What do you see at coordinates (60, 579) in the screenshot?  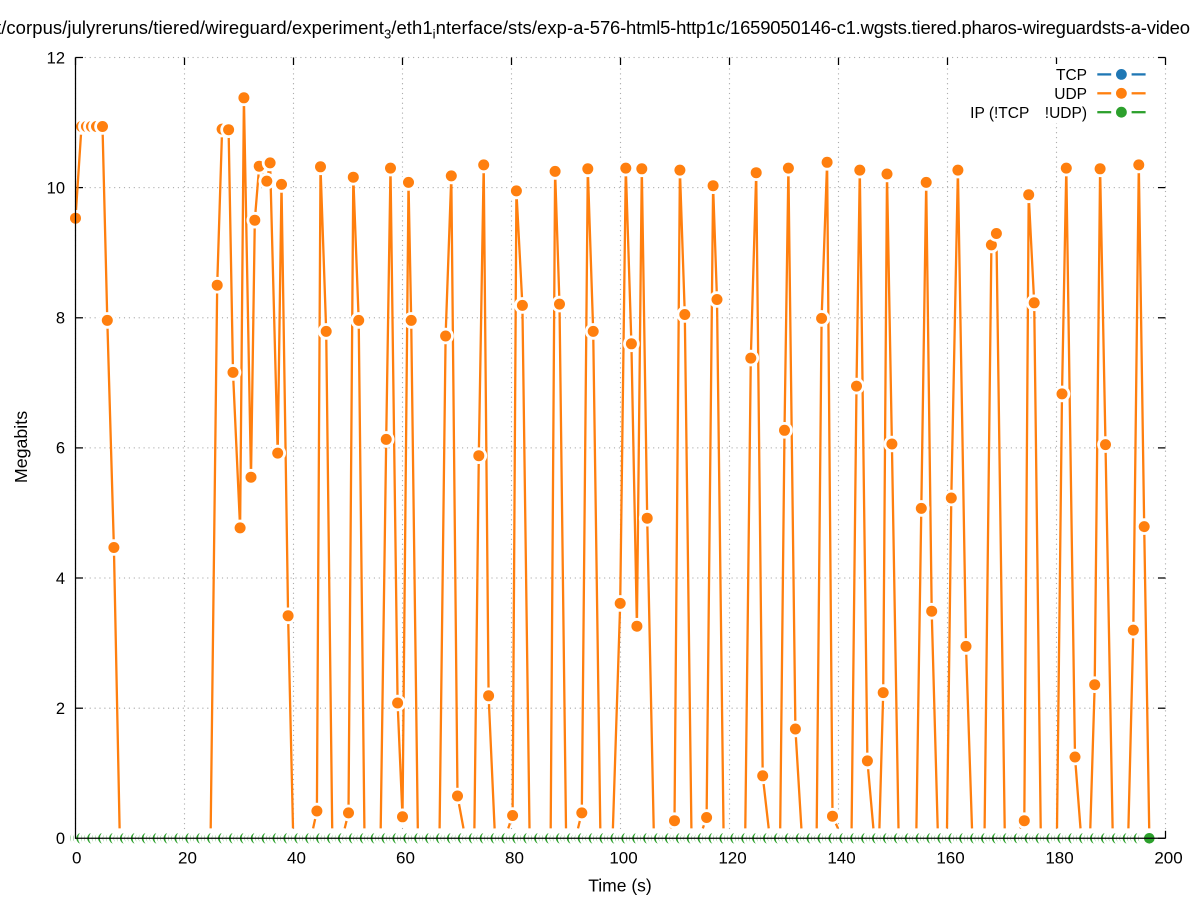 I see `svg-text: 4` at bounding box center [60, 579].